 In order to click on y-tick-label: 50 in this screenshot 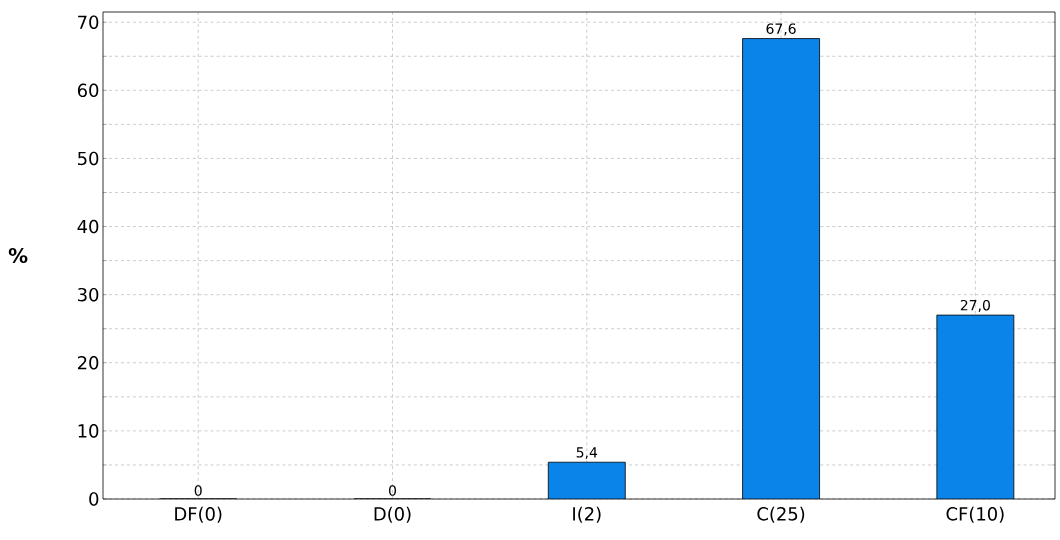, I will do `click(88, 158)`.